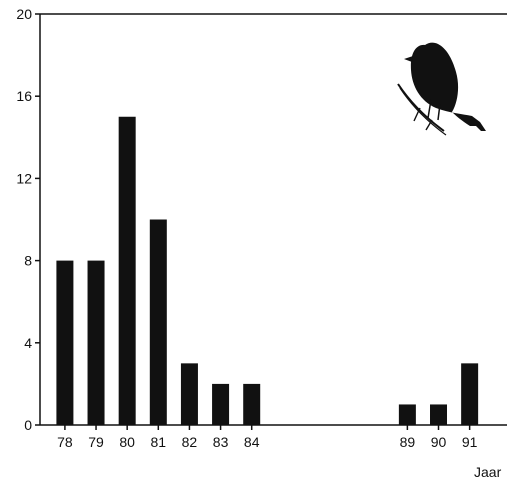 Image resolution: width=512 pixels, height=481 pixels. What do you see at coordinates (221, 442) in the screenshot?
I see `x-tick-label: 83` at bounding box center [221, 442].